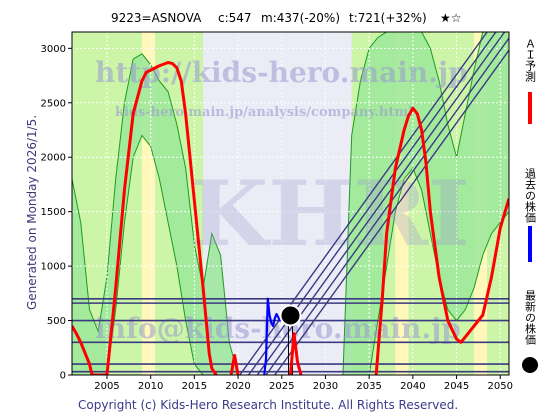 This screenshot has height=420, width=560. What do you see at coordinates (53, 212) in the screenshot?
I see `y-tick-label-1500: 1500` at bounding box center [53, 212].